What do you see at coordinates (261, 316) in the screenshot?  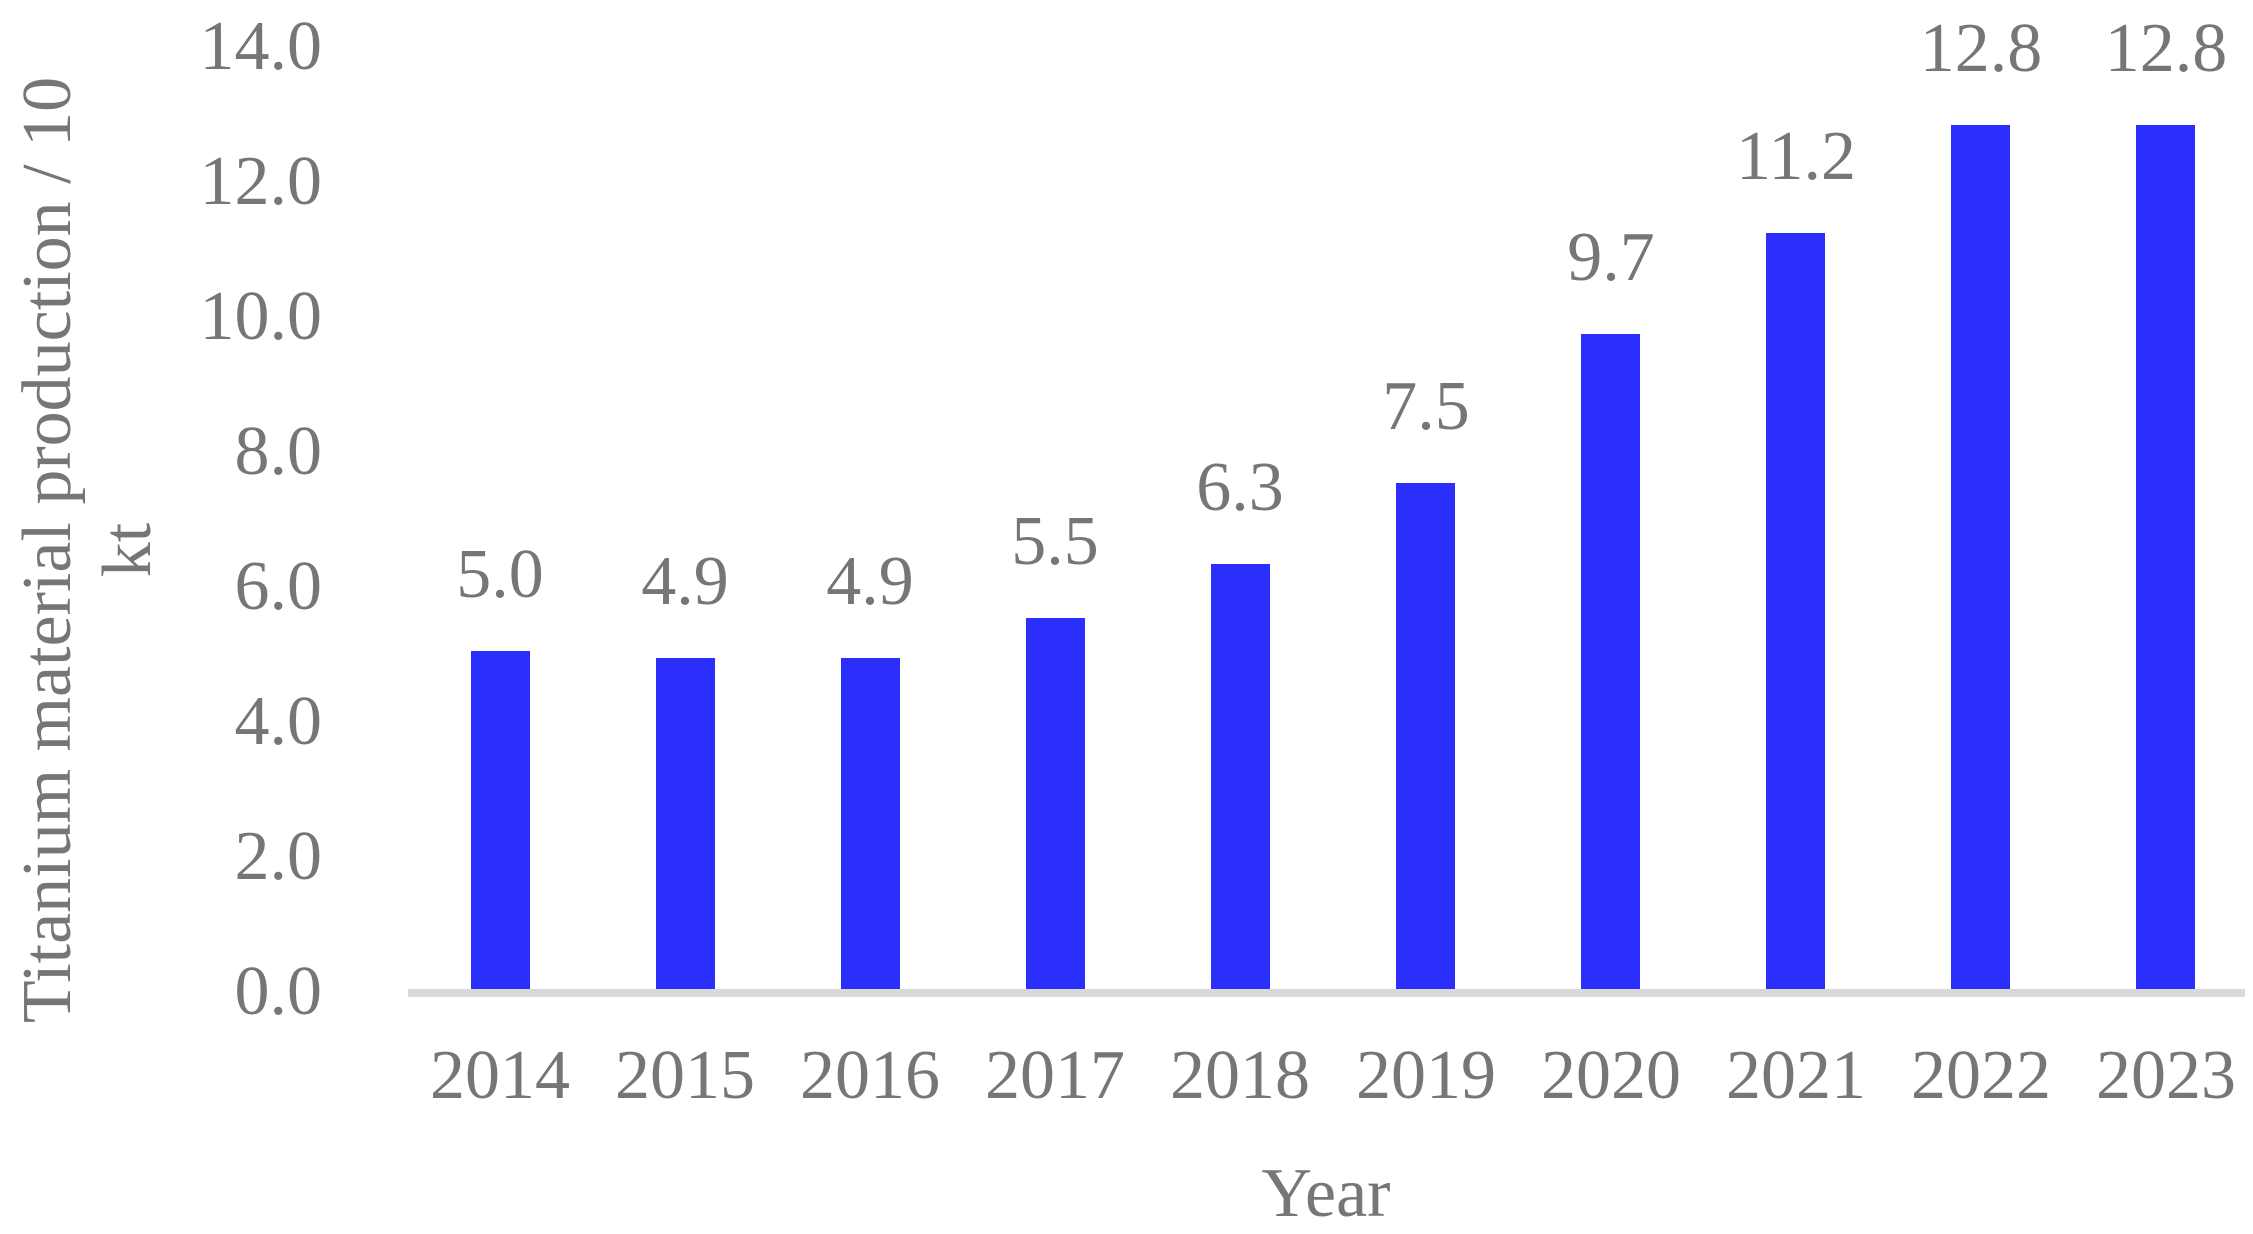 I see `y-axis-tick-label: 10.0` at bounding box center [261, 316].